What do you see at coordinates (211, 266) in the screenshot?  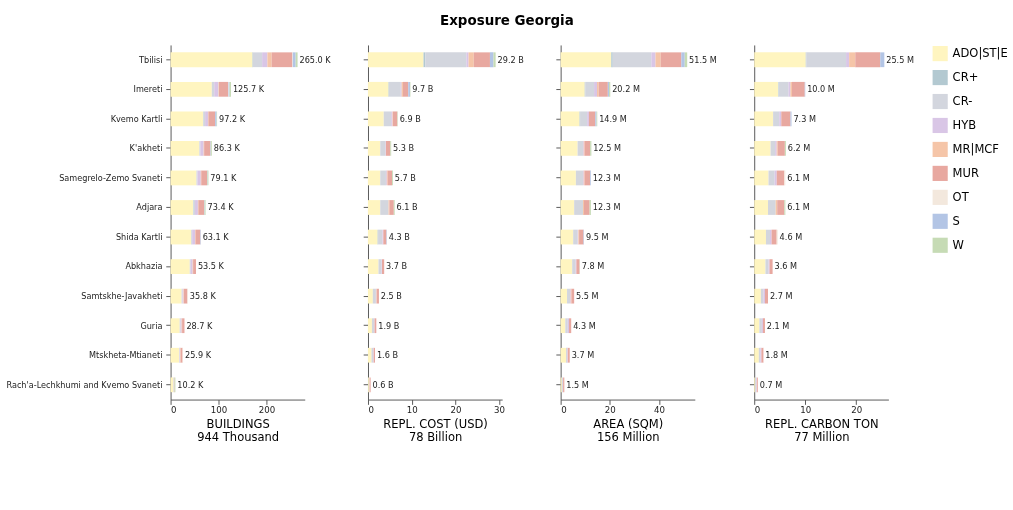 I see `total-label: 53.5 K` at bounding box center [211, 266].